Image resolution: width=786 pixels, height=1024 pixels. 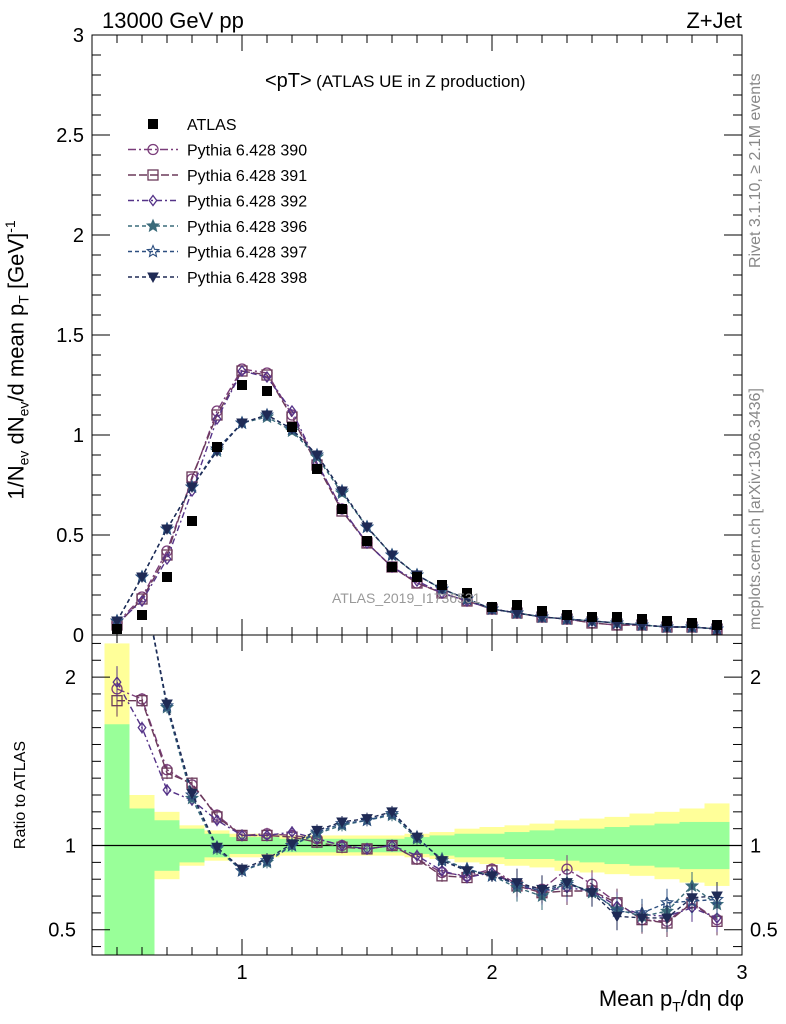 What do you see at coordinates (421, 81) in the screenshot?
I see `plot-title-description: (ATLAS UE in Z production)` at bounding box center [421, 81].